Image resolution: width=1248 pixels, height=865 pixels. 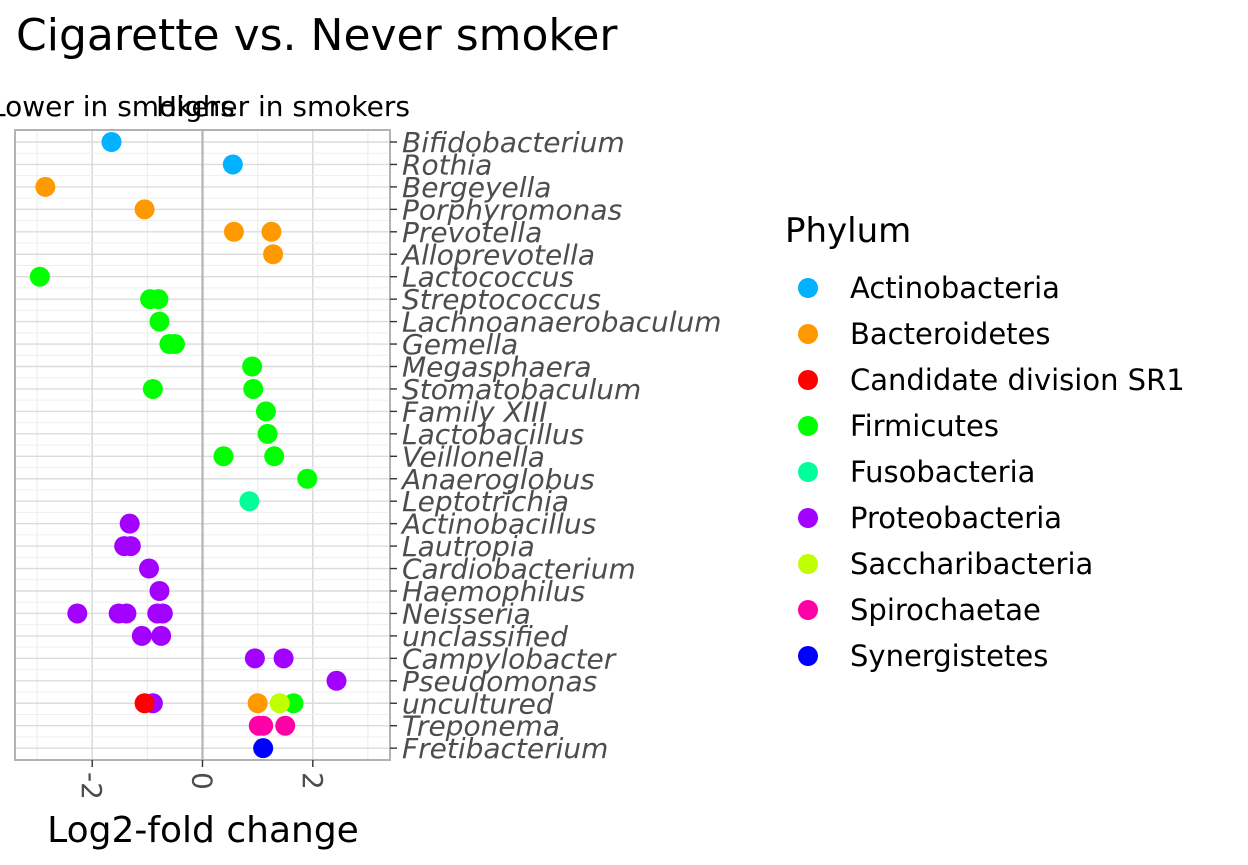 What do you see at coordinates (472, 232) in the screenshot?
I see `y-tick-label: Prevotella` at bounding box center [472, 232].